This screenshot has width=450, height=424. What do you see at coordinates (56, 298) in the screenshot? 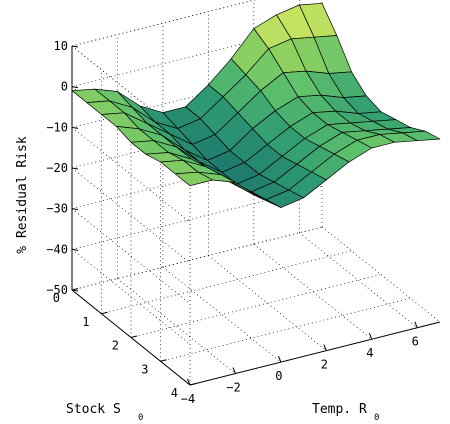
I see `y-tick-label: 0` at bounding box center [56, 298].